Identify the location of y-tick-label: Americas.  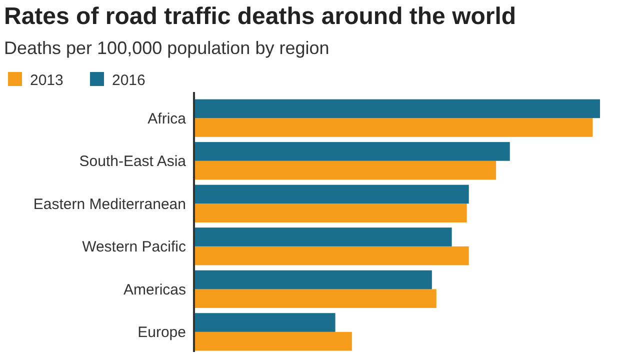
(154, 289).